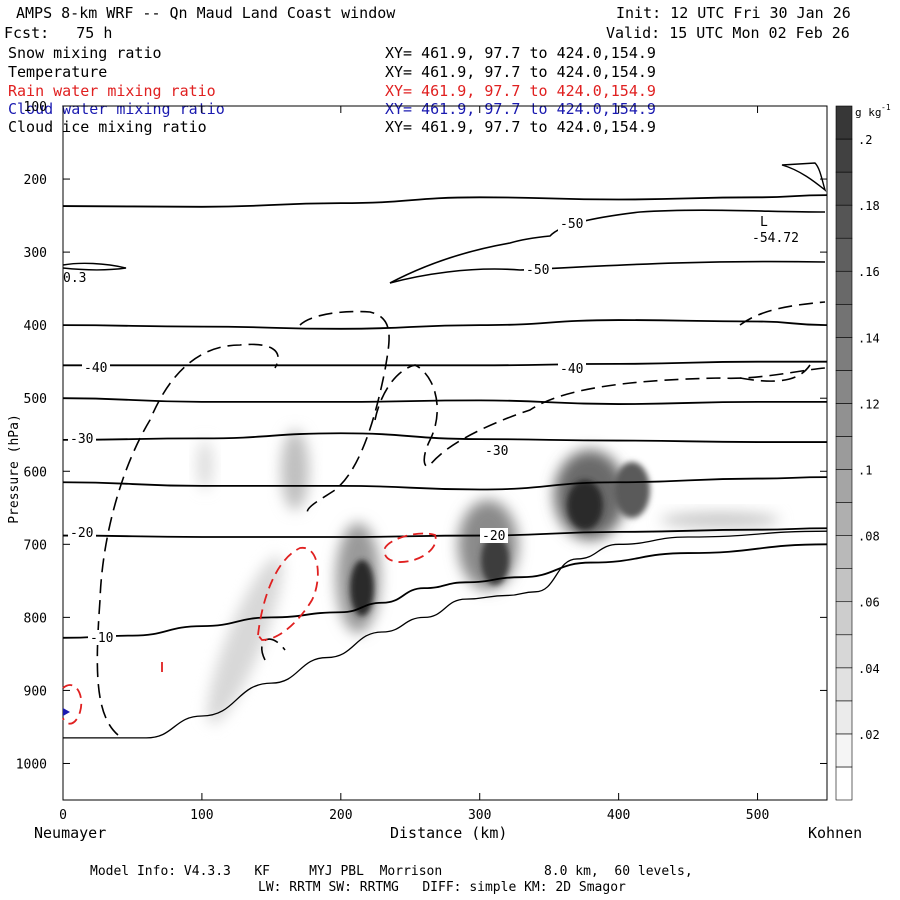  I want to click on colorbar-unit: g kg, so click(868, 112).